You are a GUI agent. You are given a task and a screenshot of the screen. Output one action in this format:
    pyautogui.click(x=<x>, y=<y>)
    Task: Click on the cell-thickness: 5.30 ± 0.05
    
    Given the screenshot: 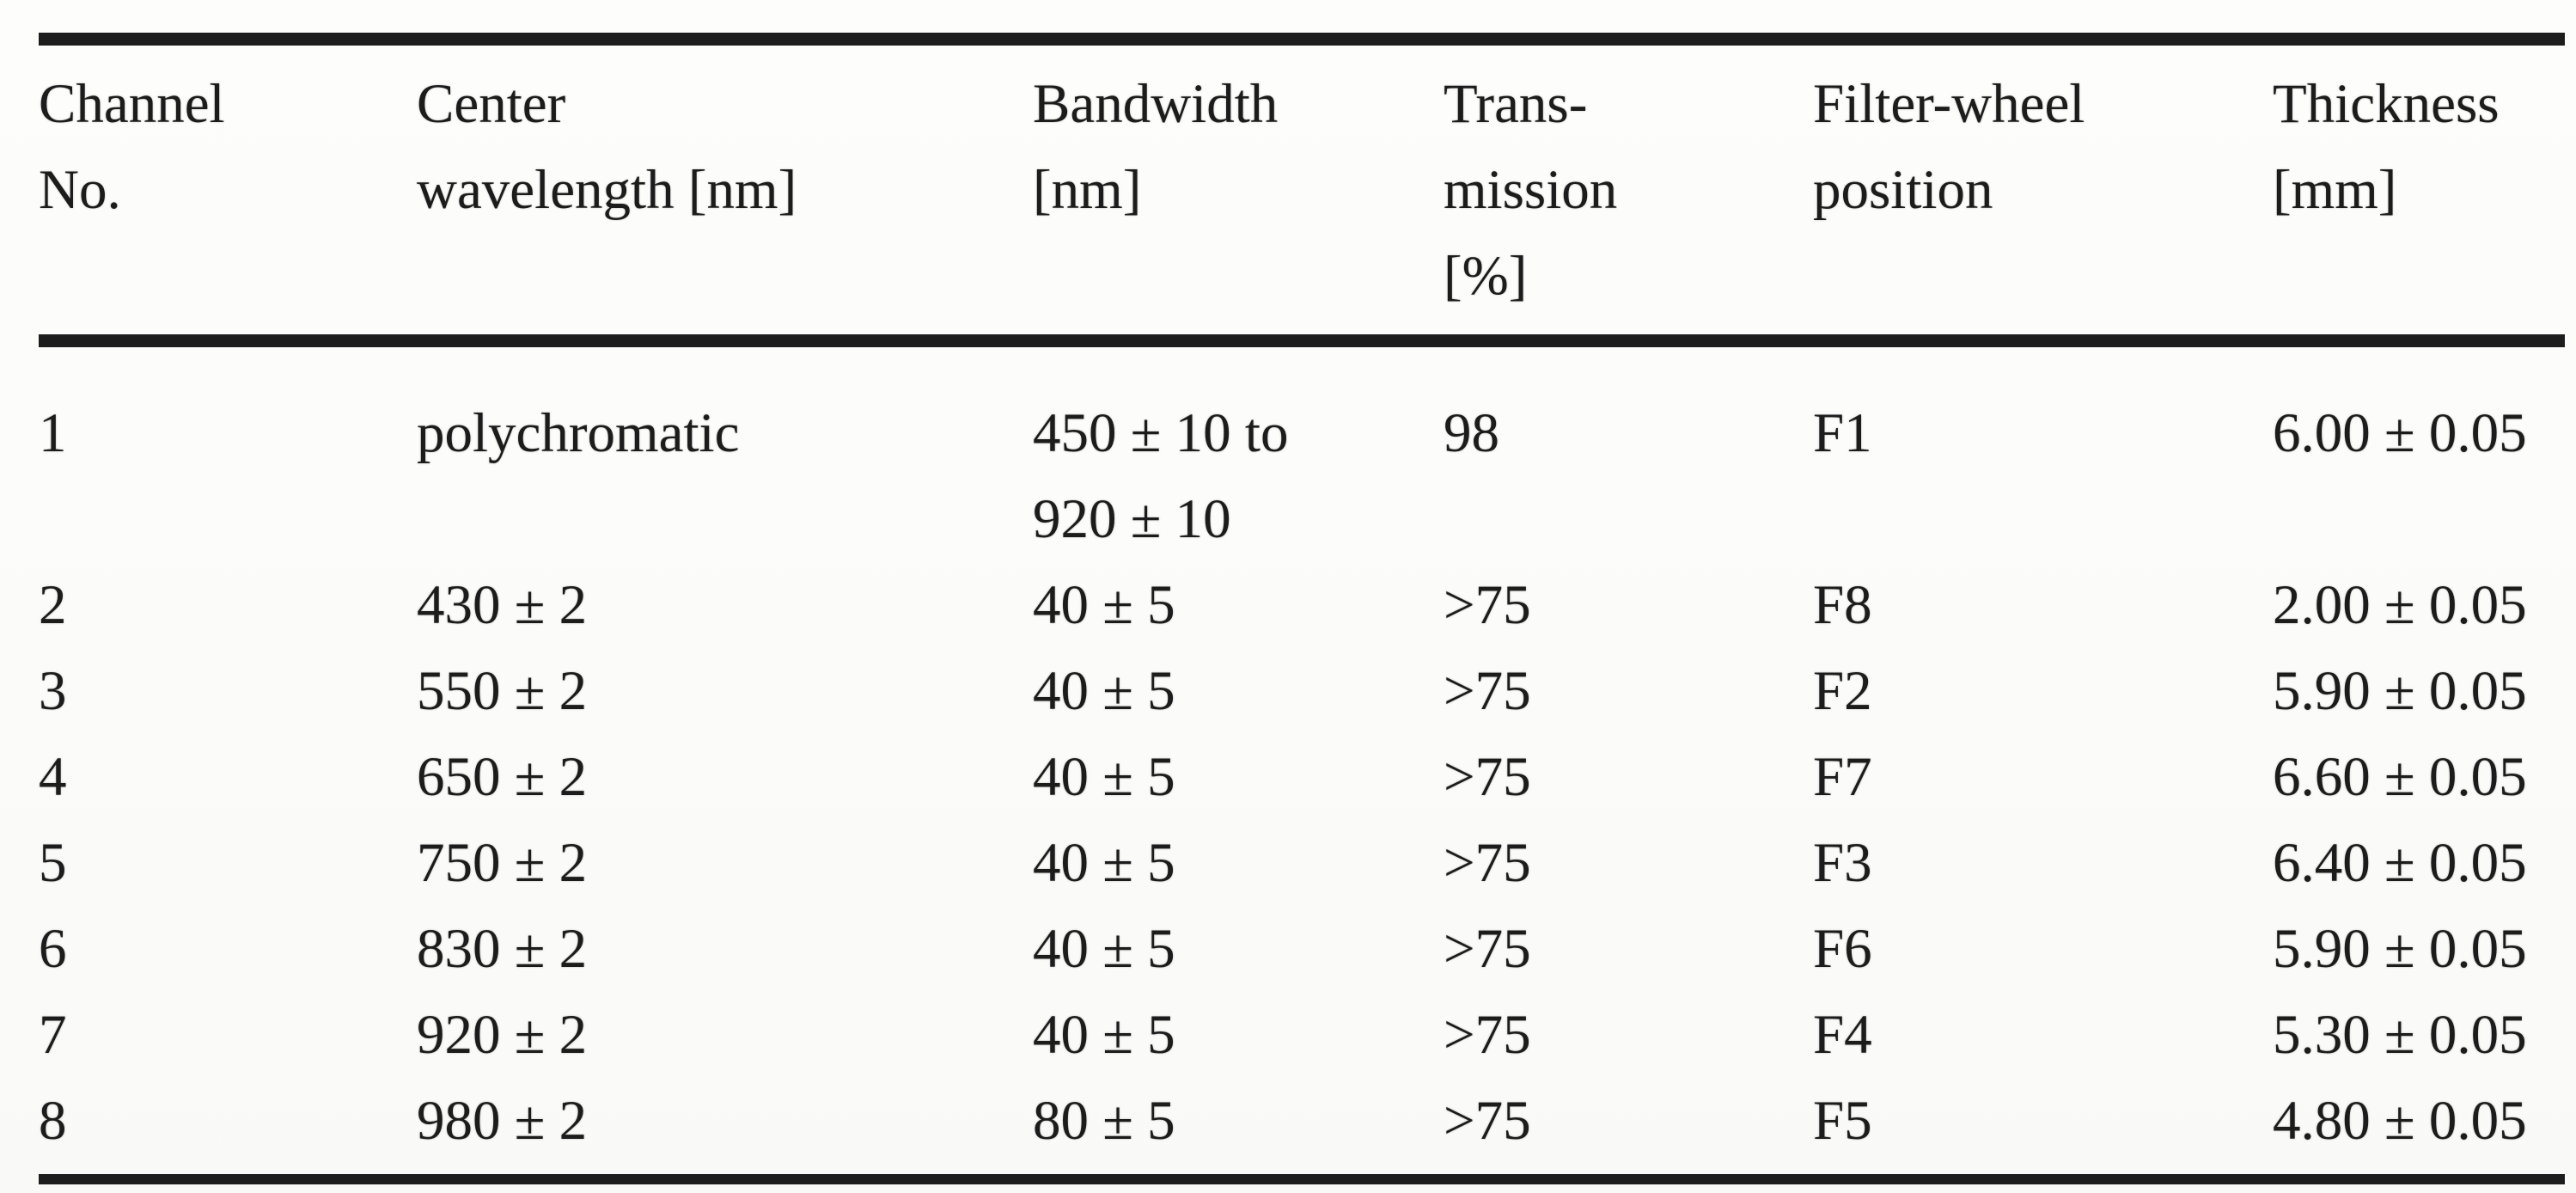 What is the action you would take?
    pyautogui.click(x=2400, y=1035)
    